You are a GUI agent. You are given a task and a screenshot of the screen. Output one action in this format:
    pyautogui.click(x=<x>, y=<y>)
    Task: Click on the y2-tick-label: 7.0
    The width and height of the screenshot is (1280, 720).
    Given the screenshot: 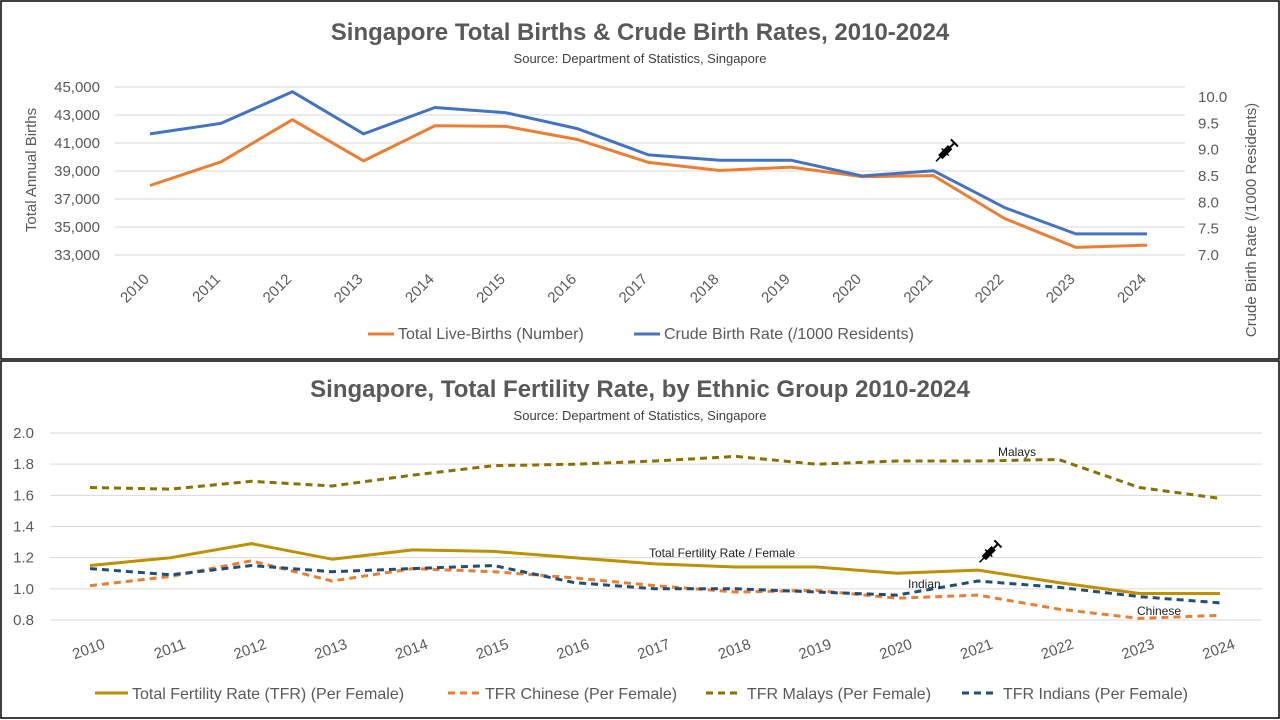 What is the action you would take?
    pyautogui.click(x=1208, y=255)
    